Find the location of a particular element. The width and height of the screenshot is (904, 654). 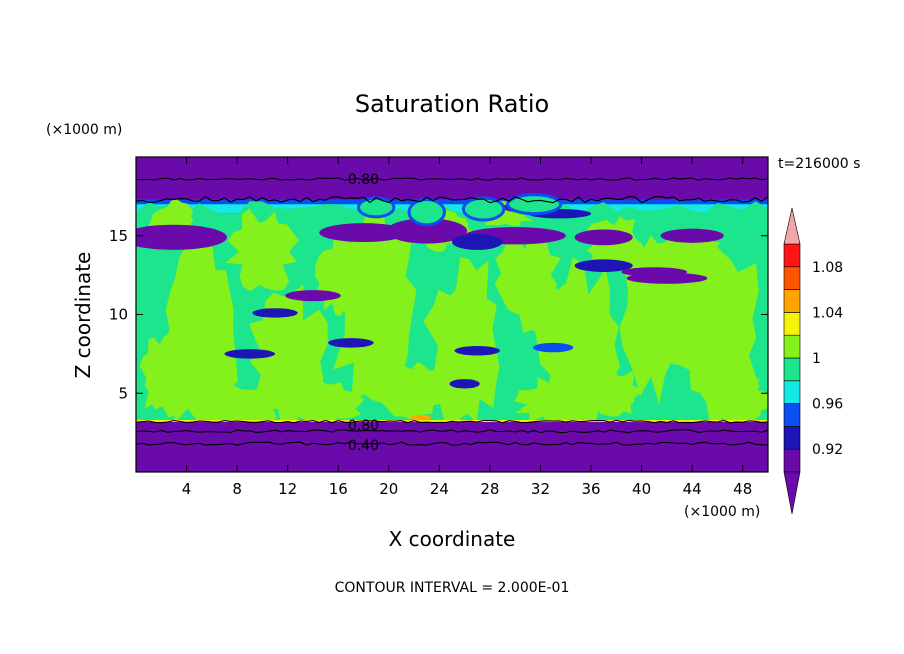

time-label: t=216000 s is located at coordinates (819, 164).